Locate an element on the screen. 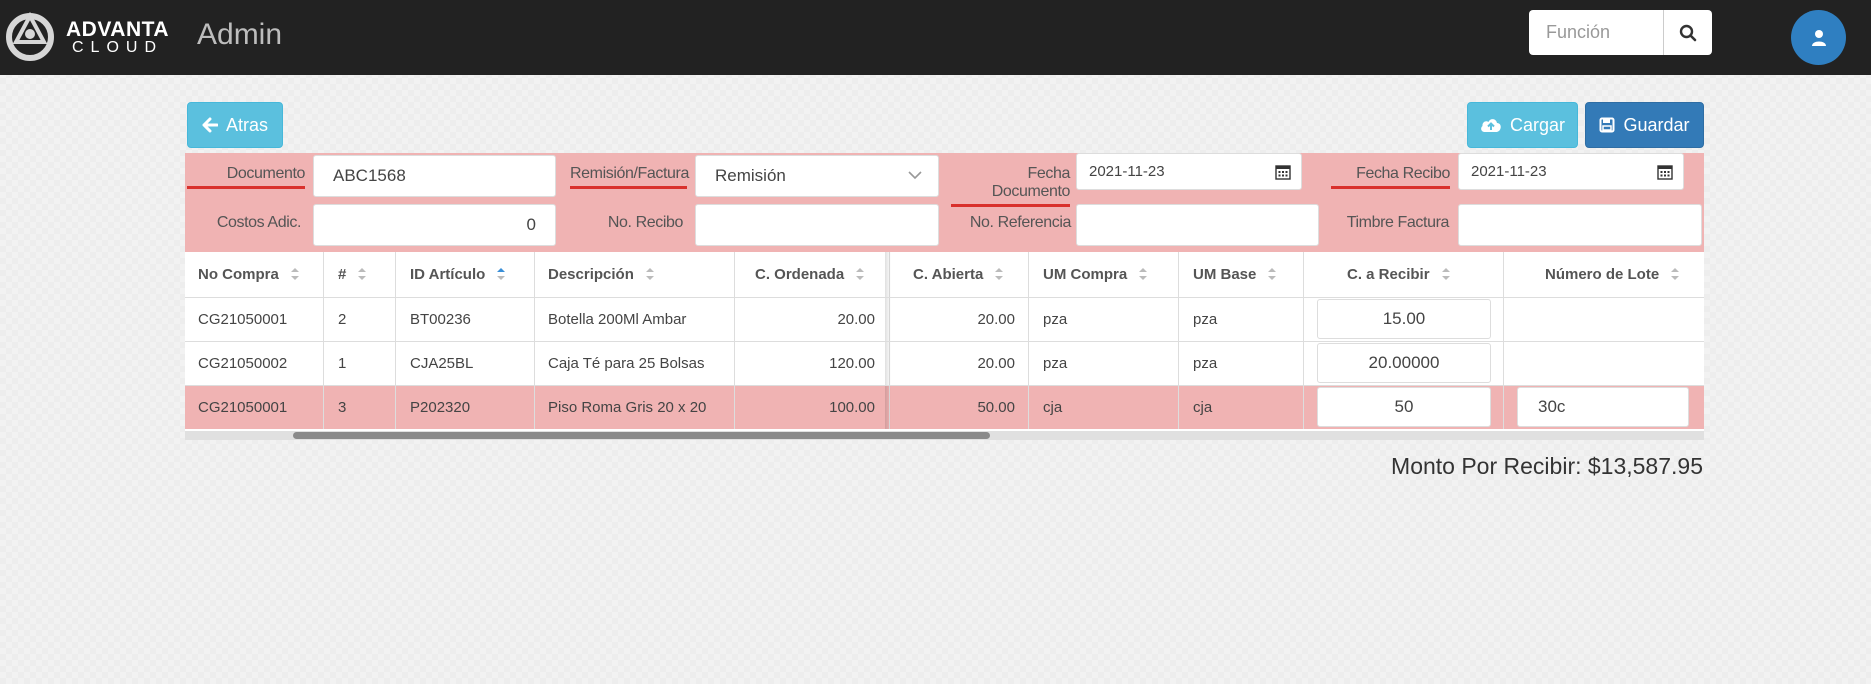  cell-um-compra: cja is located at coordinates (1053, 407).